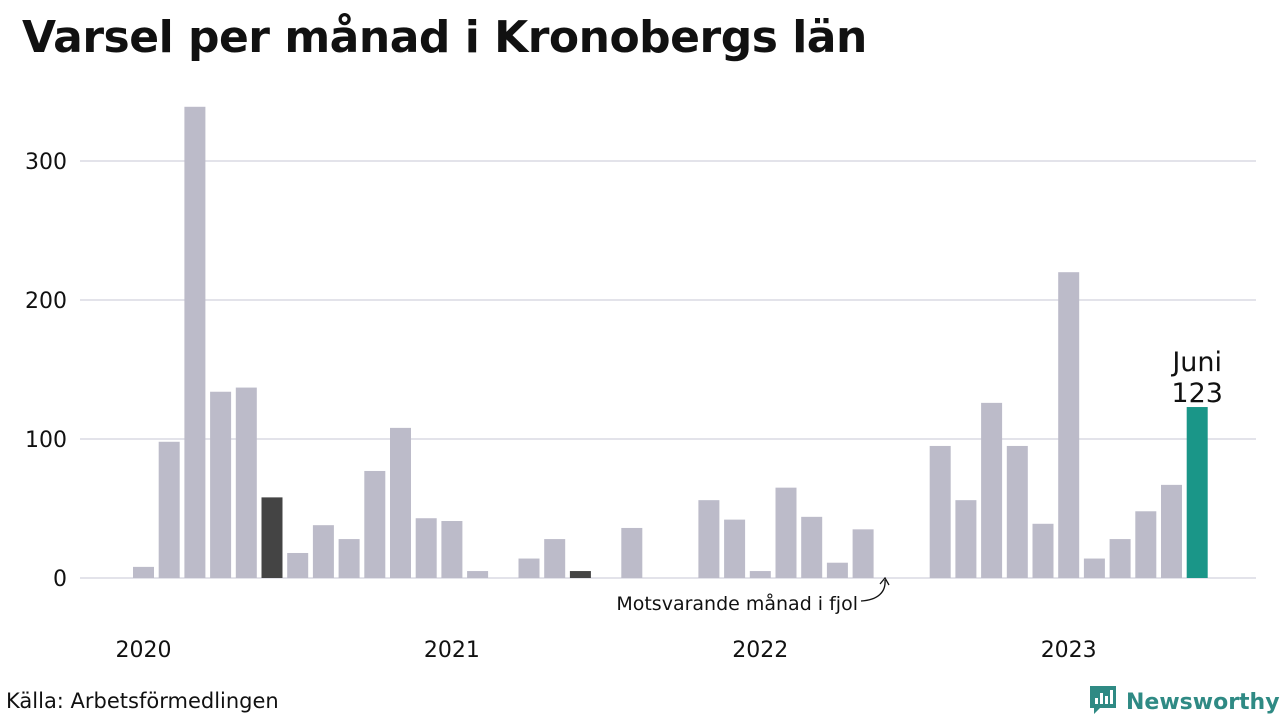 The height and width of the screenshot is (720, 1280). I want to click on y-axis-labels: 0 100 200 300, so click(46, 371).